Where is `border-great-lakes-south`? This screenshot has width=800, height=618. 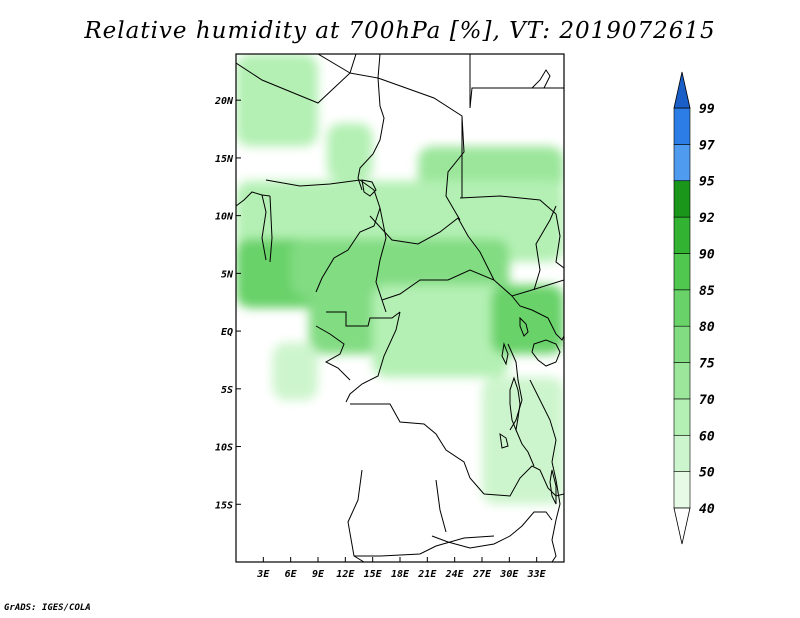
border-great-lakes-south is located at coordinates (532, 403).